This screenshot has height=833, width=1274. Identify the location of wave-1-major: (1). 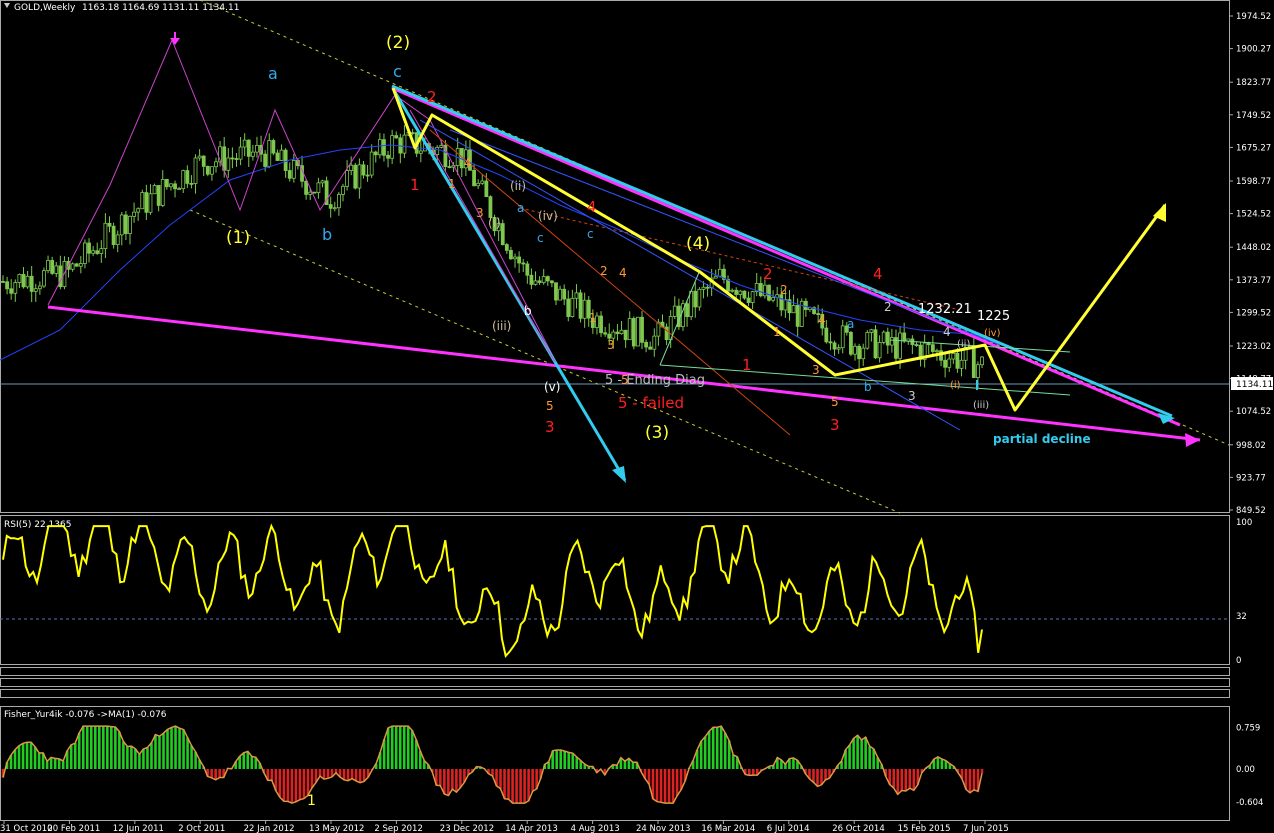
(238, 238).